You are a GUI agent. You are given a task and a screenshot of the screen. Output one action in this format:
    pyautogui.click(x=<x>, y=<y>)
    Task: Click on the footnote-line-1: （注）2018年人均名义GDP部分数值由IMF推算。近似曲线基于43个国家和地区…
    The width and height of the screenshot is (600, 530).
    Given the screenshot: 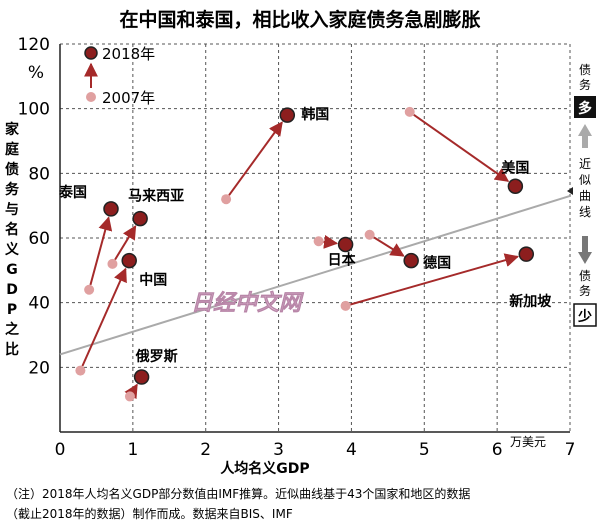 What is the action you would take?
    pyautogui.click(x=238, y=493)
    